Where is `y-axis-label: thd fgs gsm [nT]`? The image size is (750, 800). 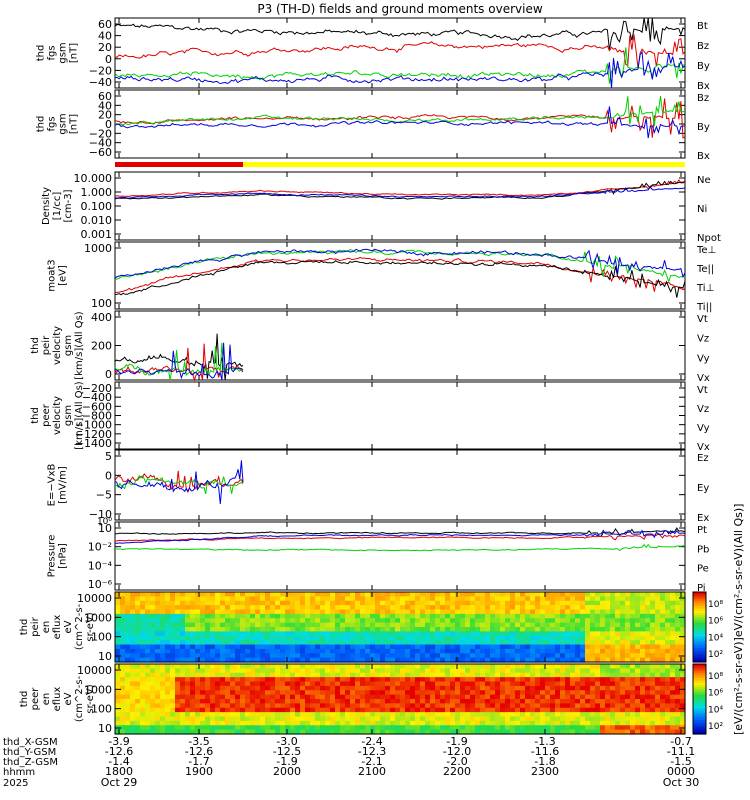
y-axis-label: thd fgs gsm [nT] is located at coordinates (58, 123).